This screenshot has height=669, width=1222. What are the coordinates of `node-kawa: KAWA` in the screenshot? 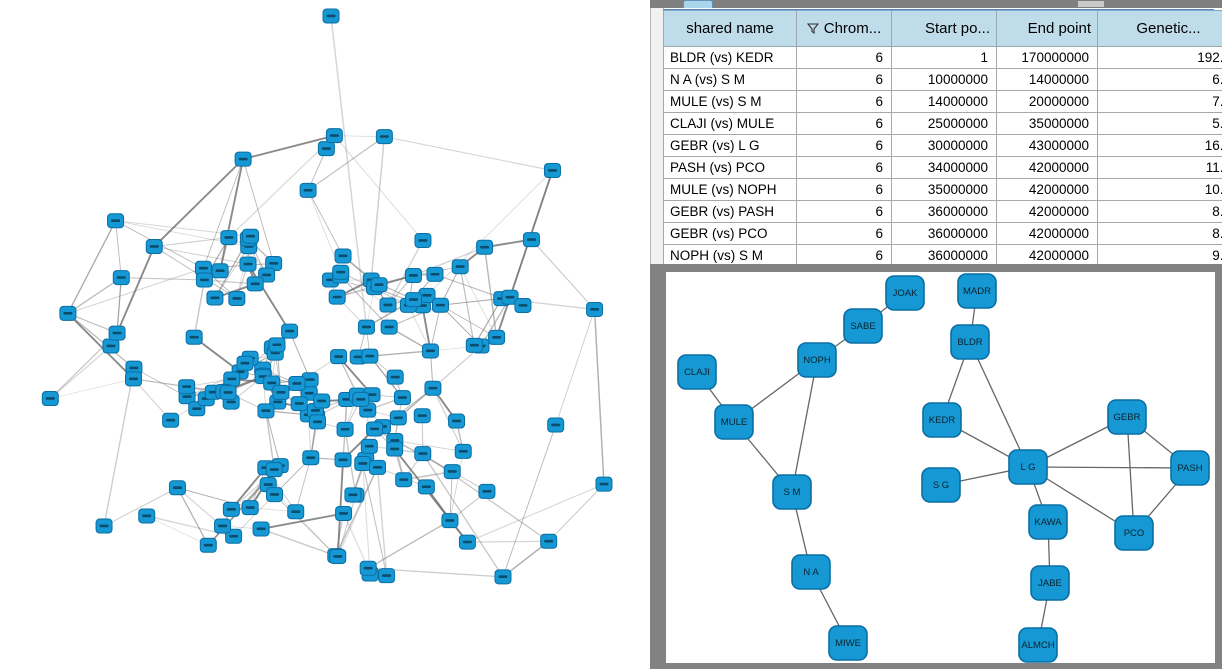 It's located at (1048, 522).